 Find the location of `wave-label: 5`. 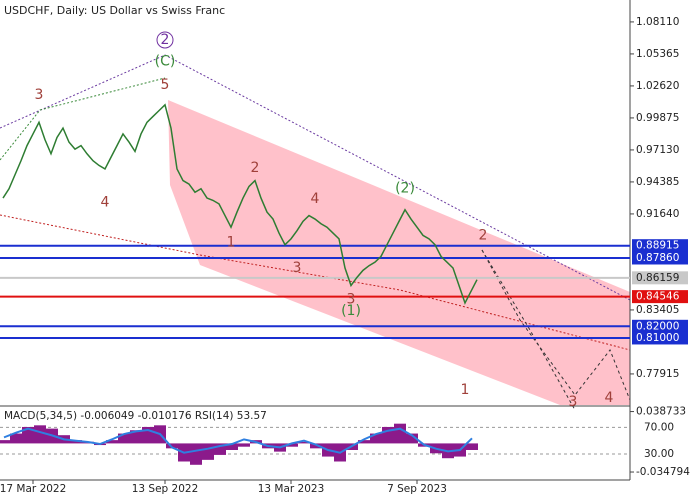

wave-label: 5 is located at coordinates (165, 85).